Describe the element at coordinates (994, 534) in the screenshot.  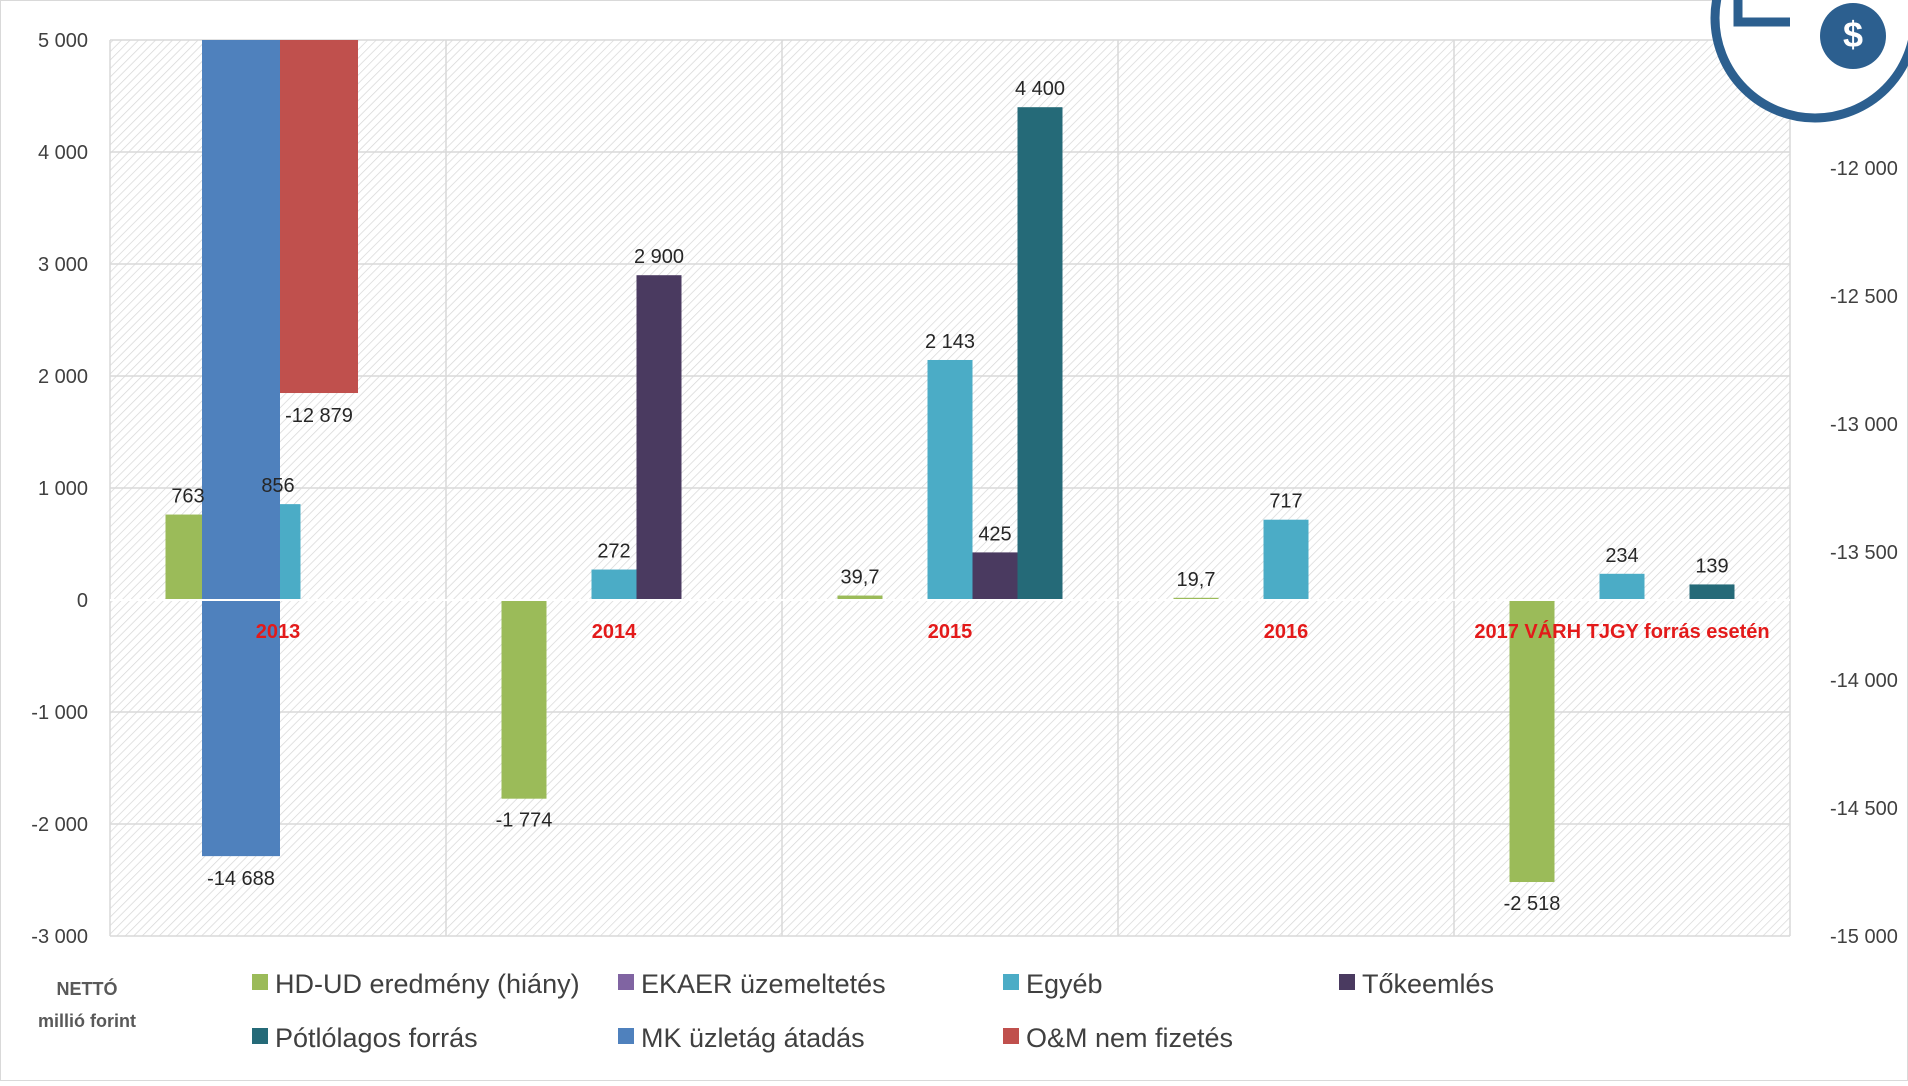
I see `data-label: 425` at that location.